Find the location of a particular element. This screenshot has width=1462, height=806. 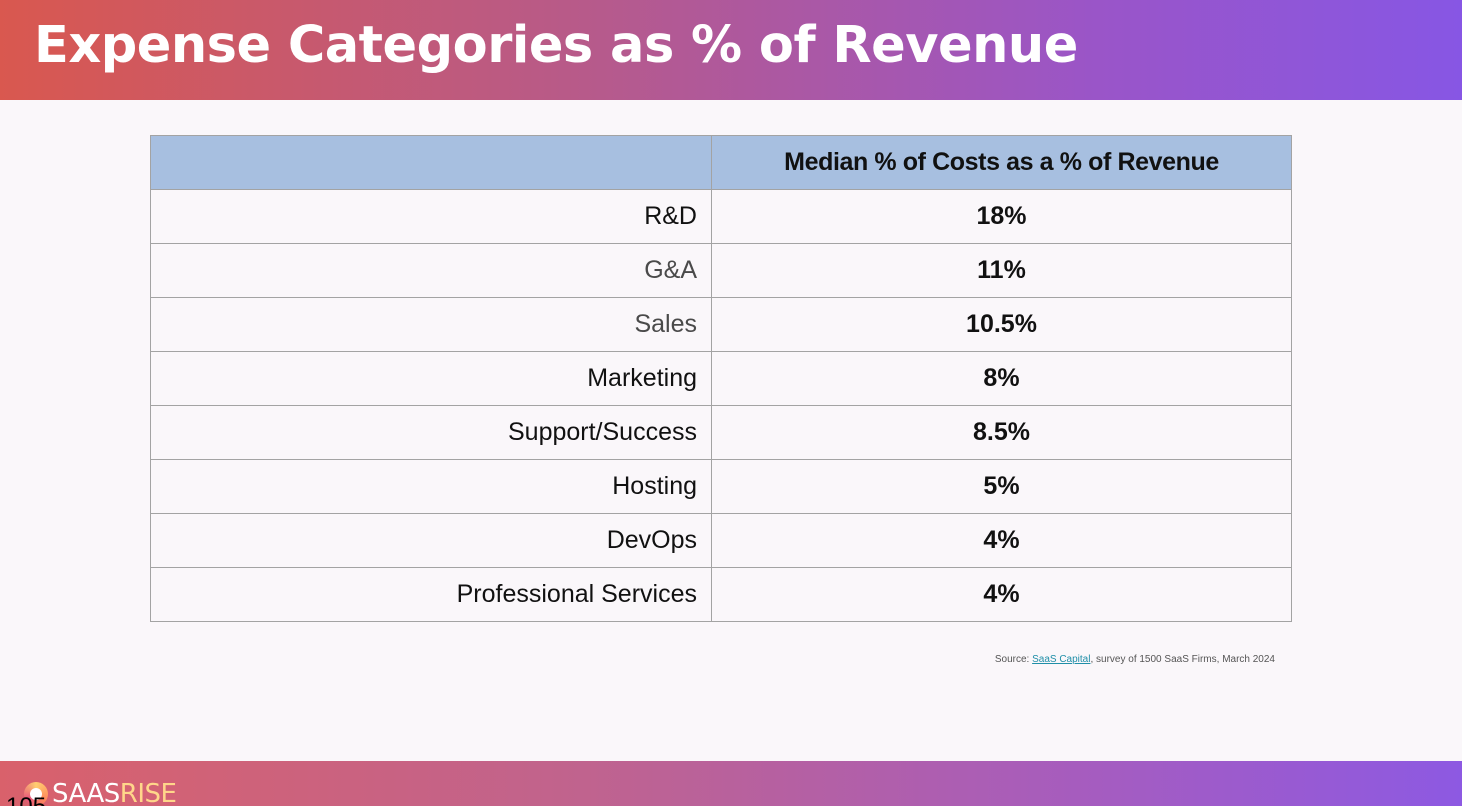

category-cell: Sales is located at coordinates (431, 324).